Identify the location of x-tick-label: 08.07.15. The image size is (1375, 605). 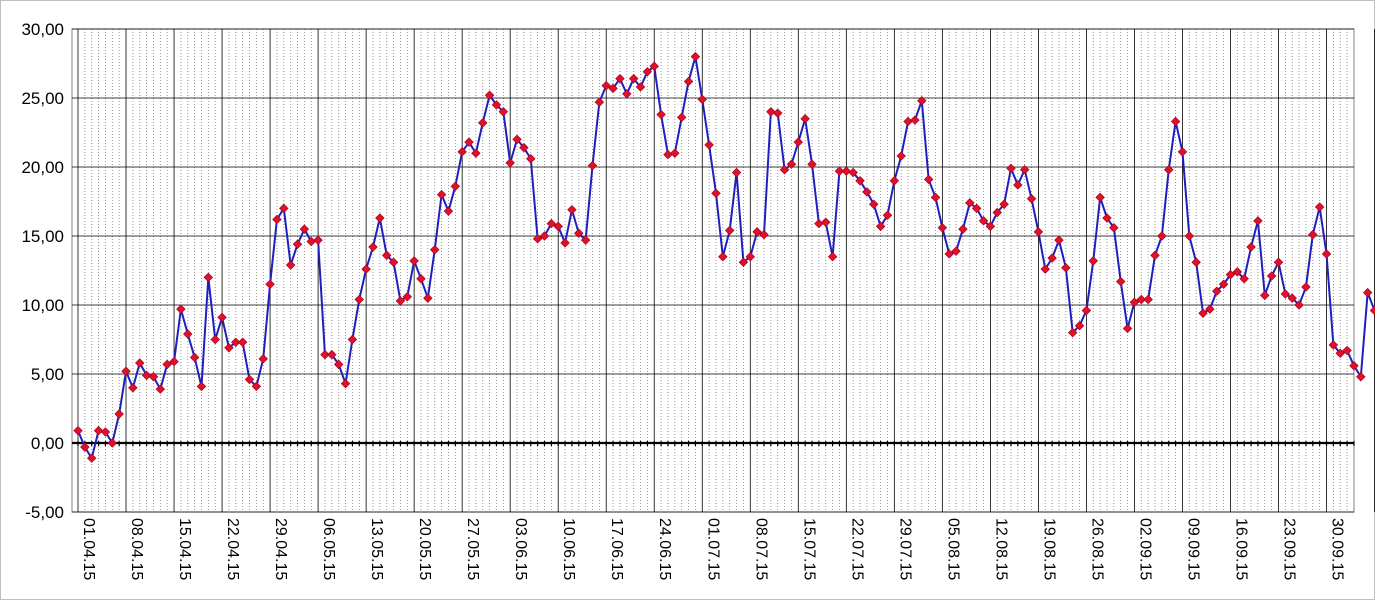
(760, 549).